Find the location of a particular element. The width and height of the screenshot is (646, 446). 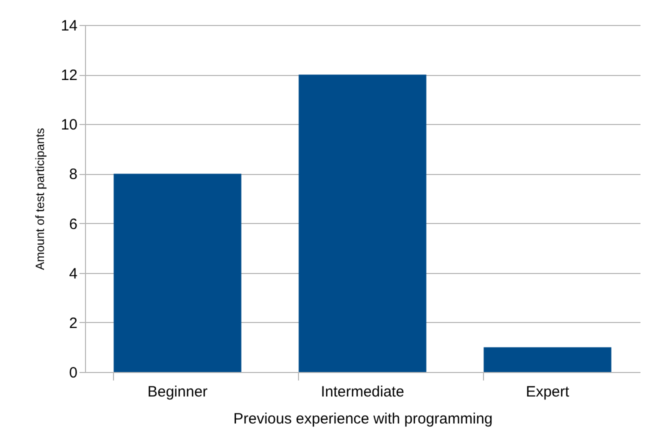

y-tick-label: 10 is located at coordinates (69, 125).